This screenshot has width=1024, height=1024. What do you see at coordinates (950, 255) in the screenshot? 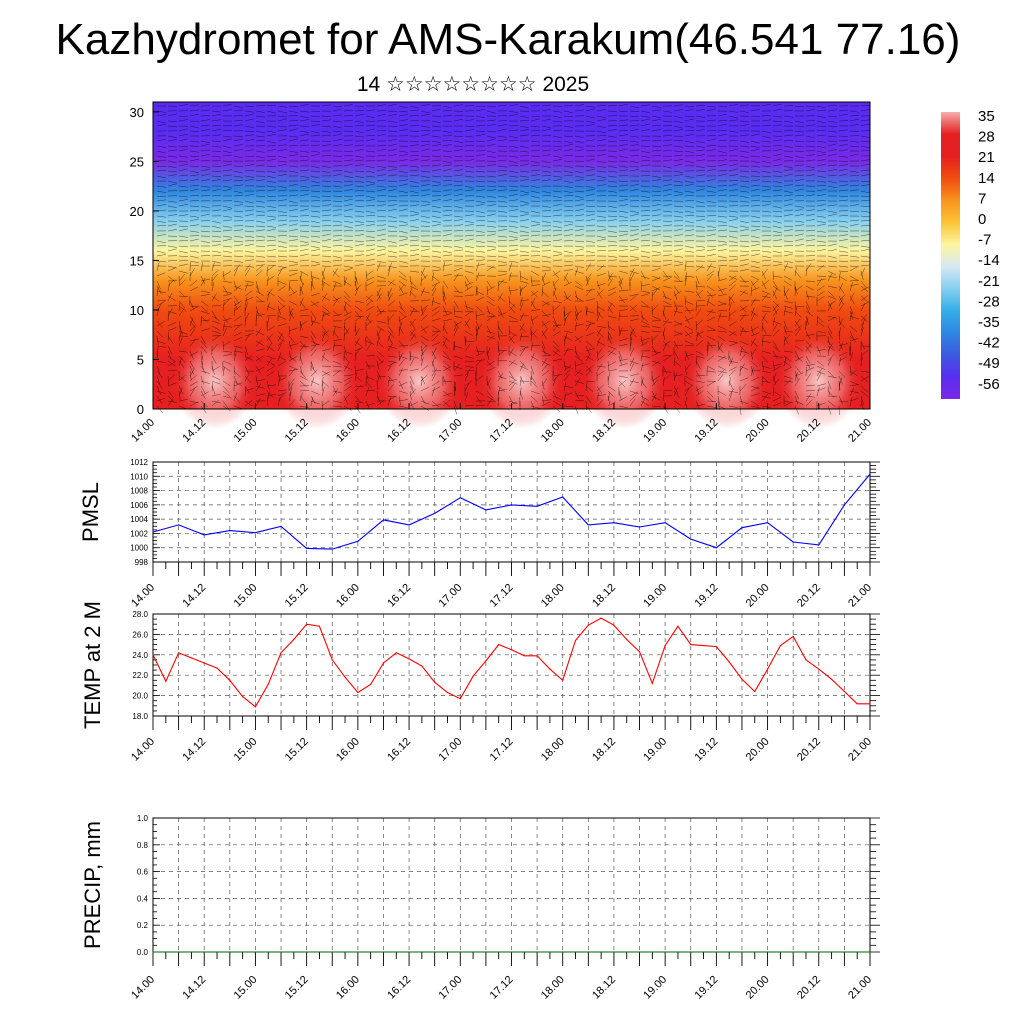
I see `colorbar-ramp` at bounding box center [950, 255].